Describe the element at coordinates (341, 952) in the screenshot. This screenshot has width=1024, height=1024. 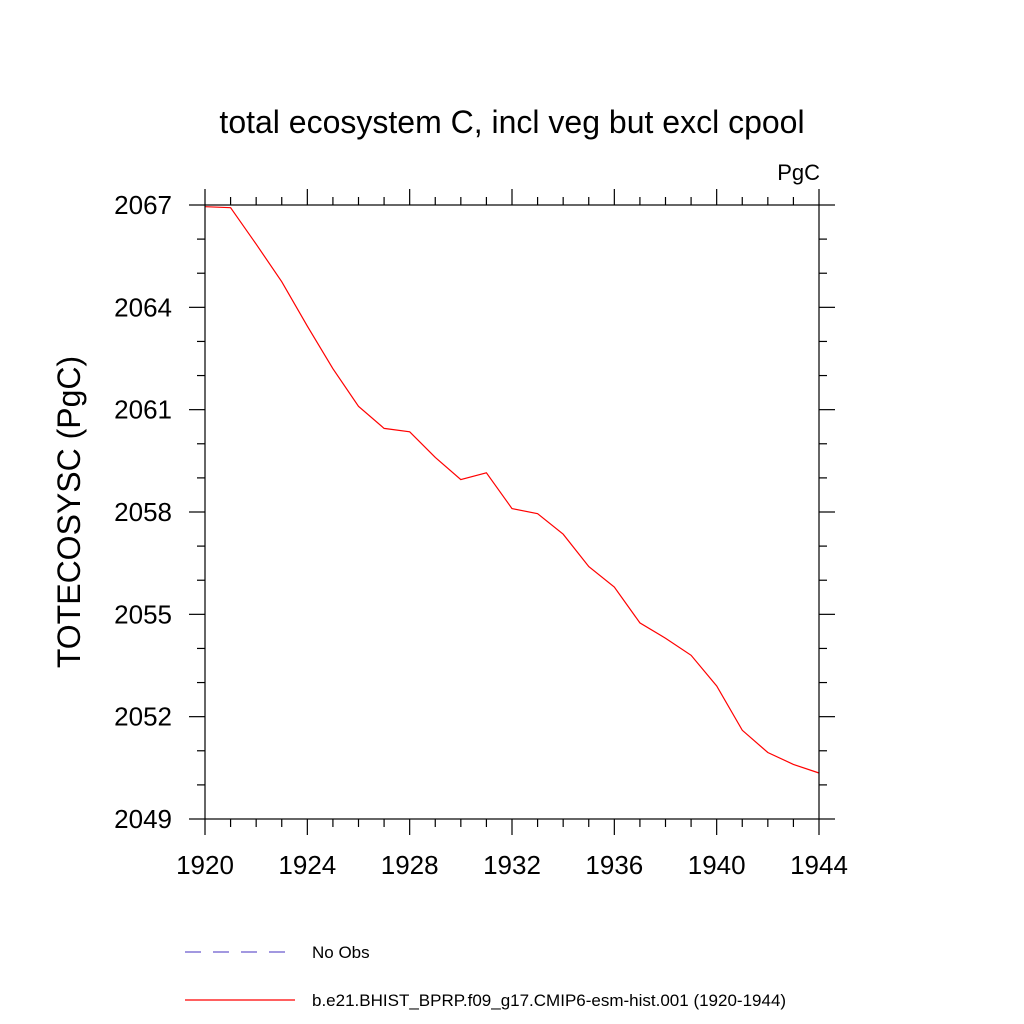
I see `legend-label-no-obs: No Obs` at that location.